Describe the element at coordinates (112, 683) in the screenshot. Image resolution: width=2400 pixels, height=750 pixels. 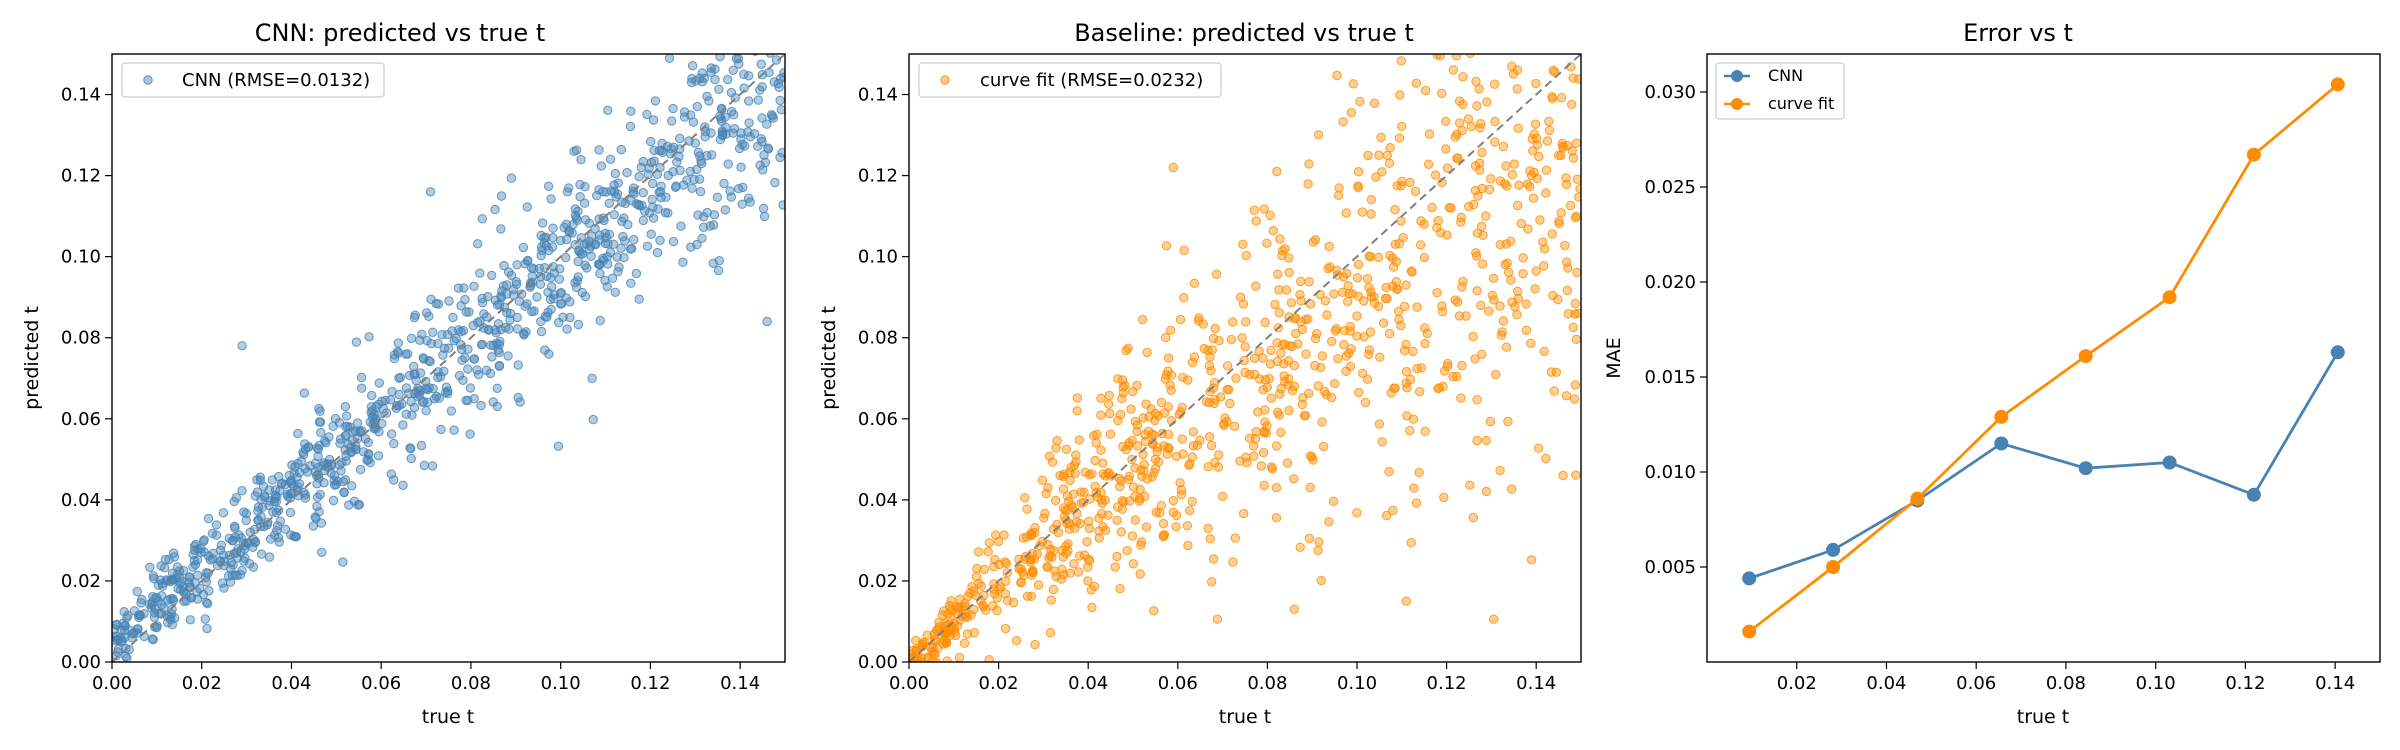
I see `x-tick-label: 0.00` at that location.